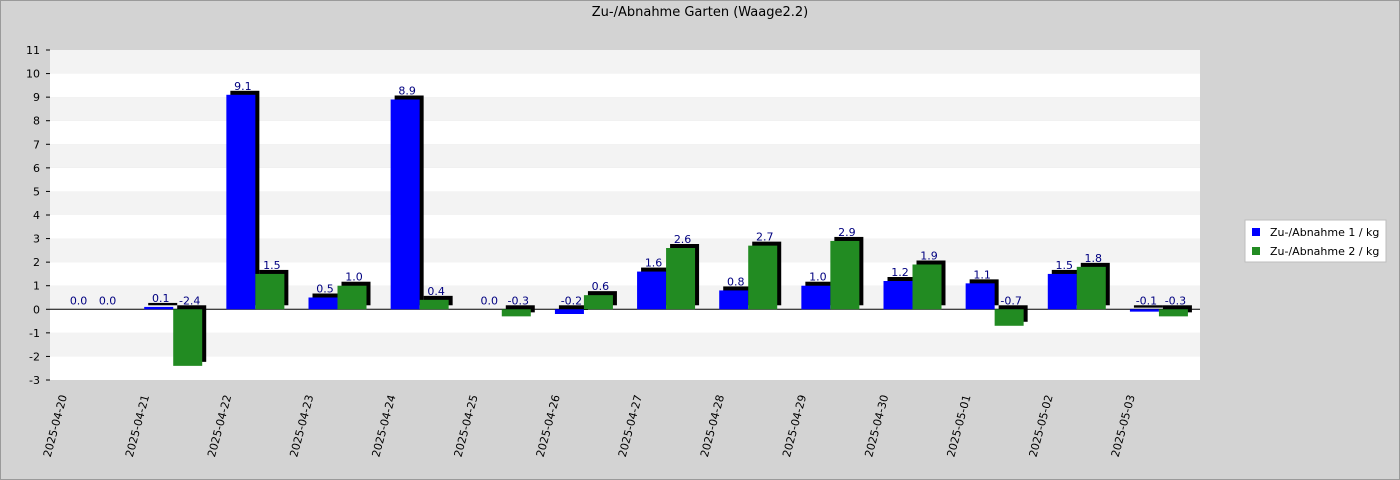  Describe the element at coordinates (1094, 258) in the screenshot. I see `data-label-series-2: 1.8` at that location.